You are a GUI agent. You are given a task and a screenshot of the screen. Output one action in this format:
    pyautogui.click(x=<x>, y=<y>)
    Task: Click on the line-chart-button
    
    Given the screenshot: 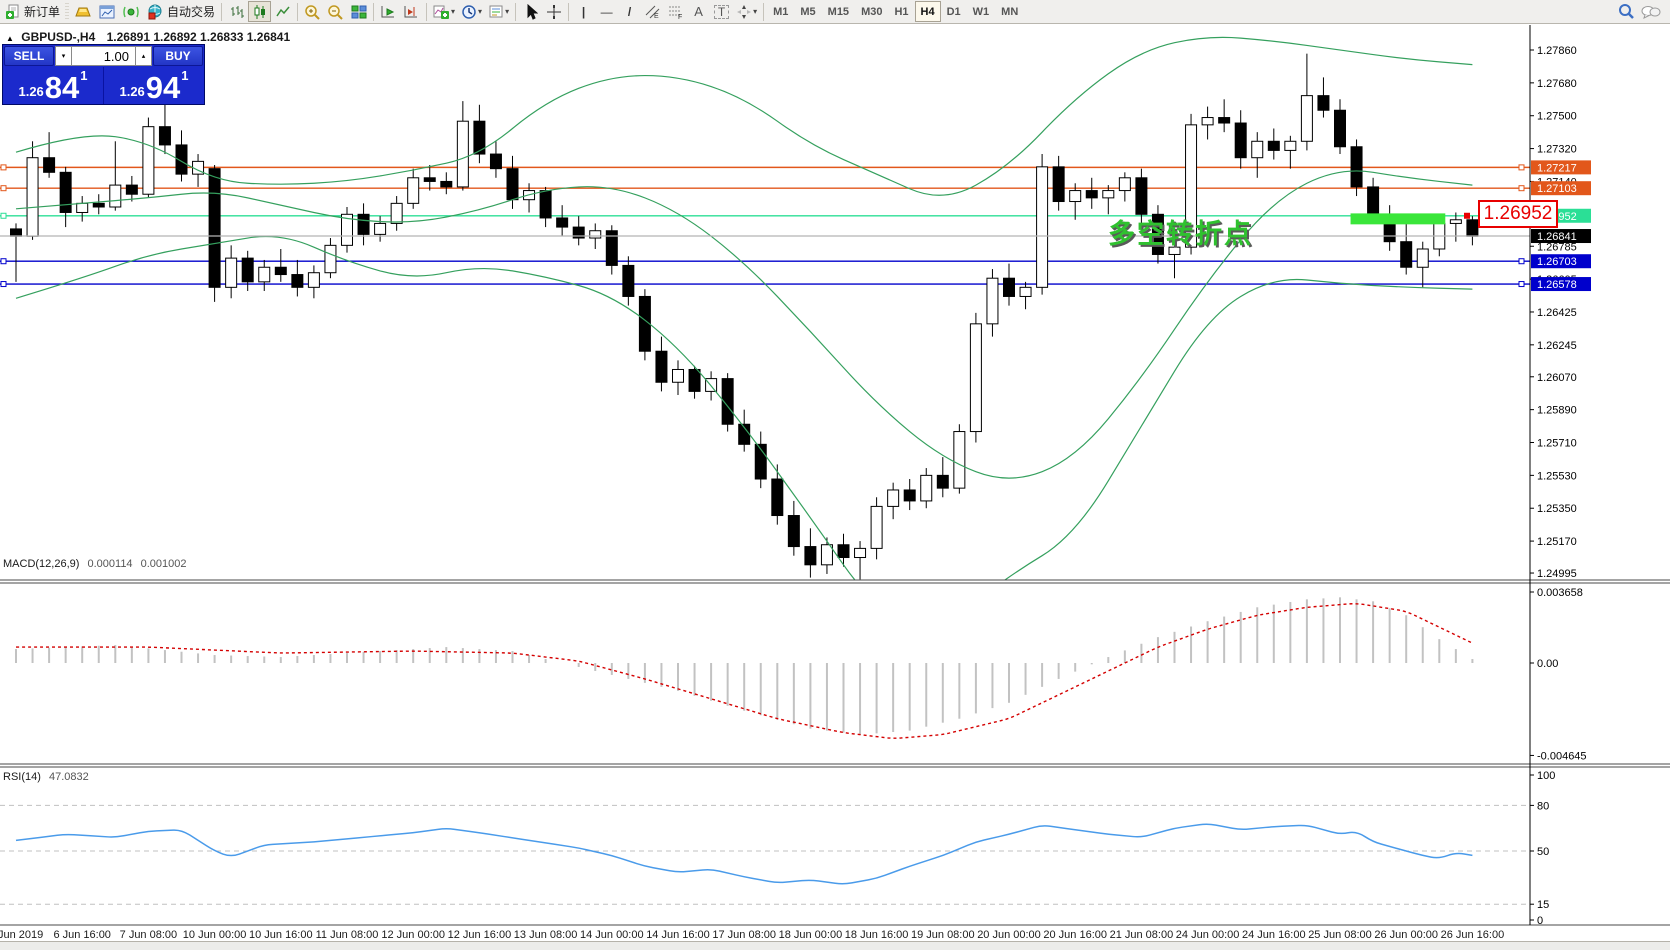 What is the action you would take?
    pyautogui.click(x=282, y=11)
    